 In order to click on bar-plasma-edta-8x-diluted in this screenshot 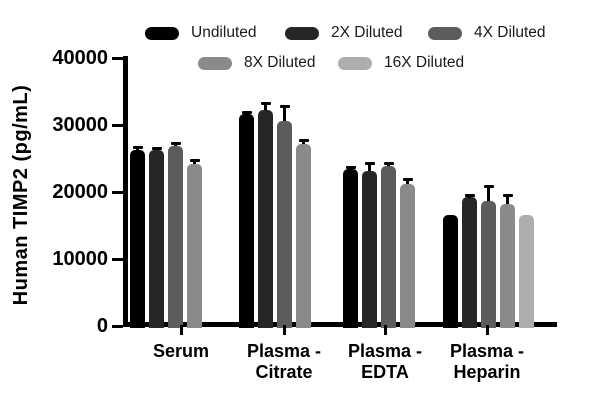, I will do `click(407, 255)`.